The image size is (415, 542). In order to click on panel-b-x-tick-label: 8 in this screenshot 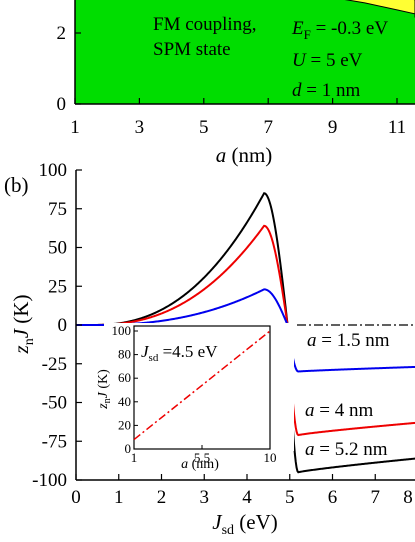, I will do `click(408, 497)`.